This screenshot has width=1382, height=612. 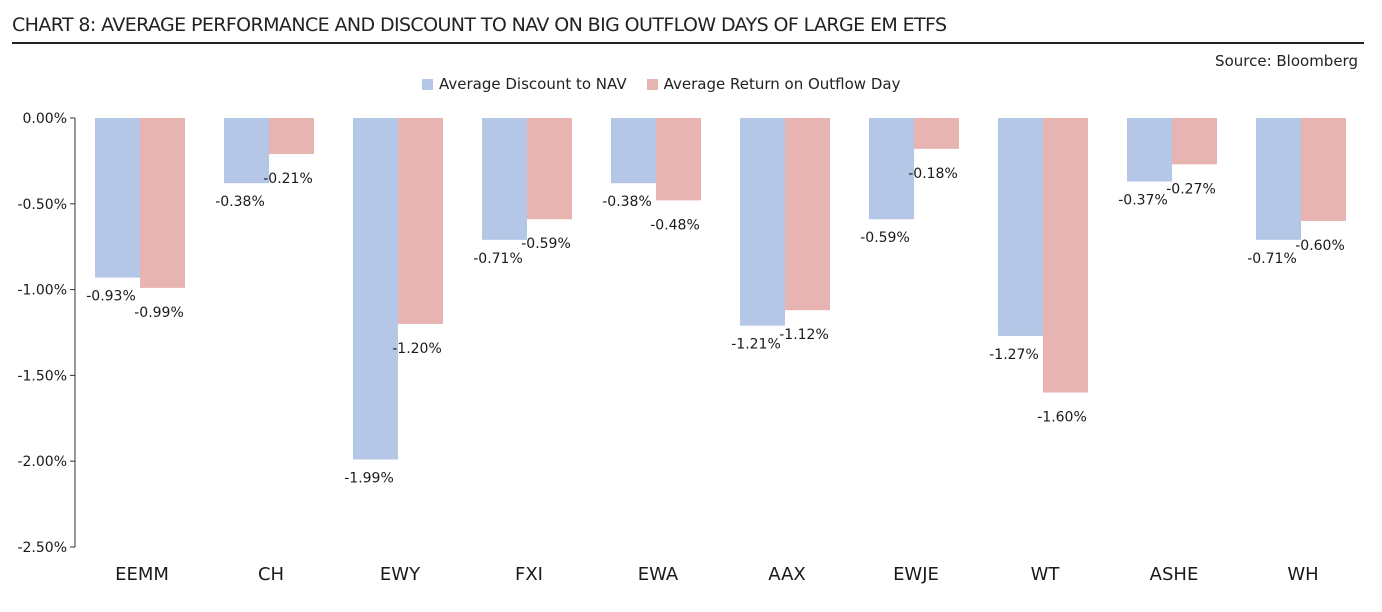 What do you see at coordinates (786, 574) in the screenshot?
I see `x-category-label: AAX` at bounding box center [786, 574].